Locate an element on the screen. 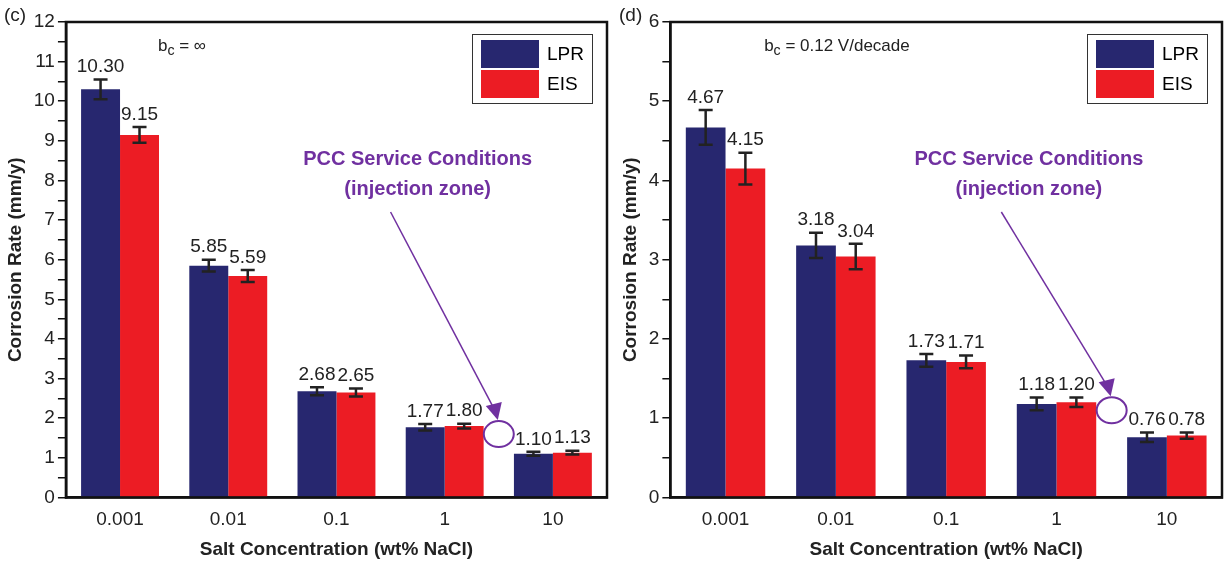 The width and height of the screenshot is (1230, 565). annotation: b$_{c}$ = ∞ is located at coordinates (181, 47).